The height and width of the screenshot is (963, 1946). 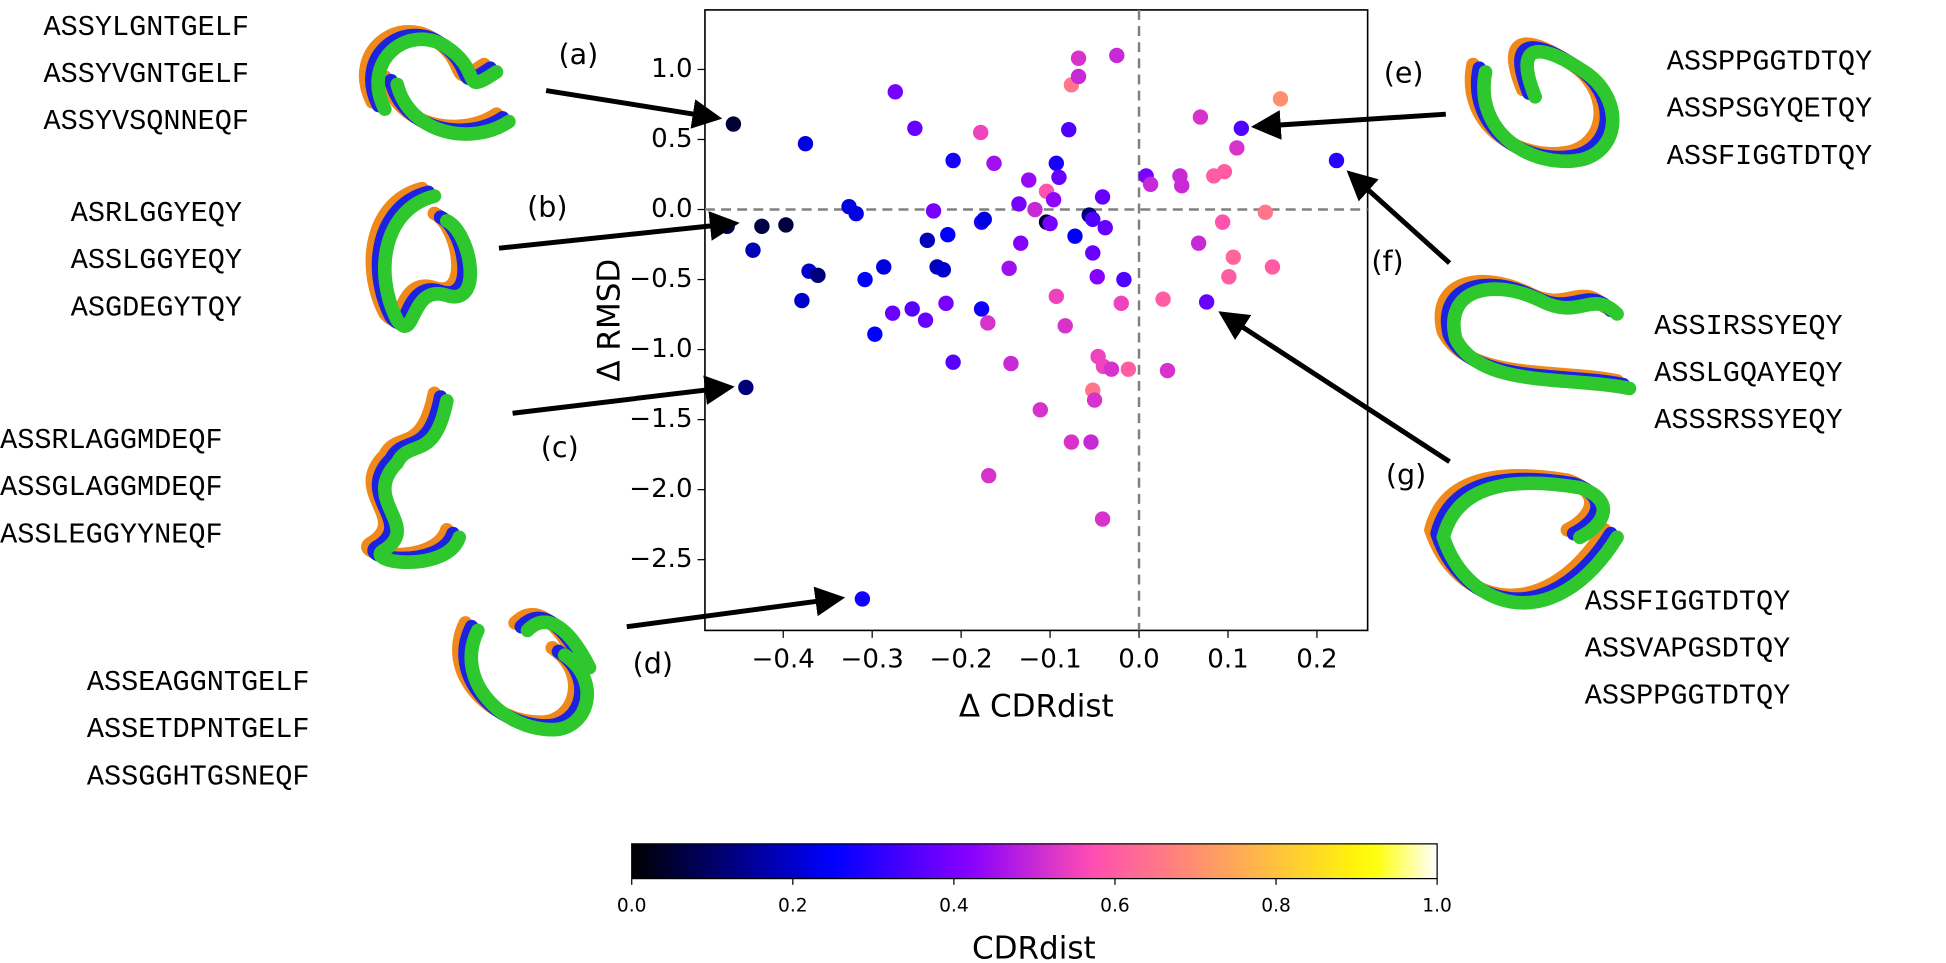 What do you see at coordinates (547, 206) in the screenshot?
I see `annotation-label: (b)` at bounding box center [547, 206].